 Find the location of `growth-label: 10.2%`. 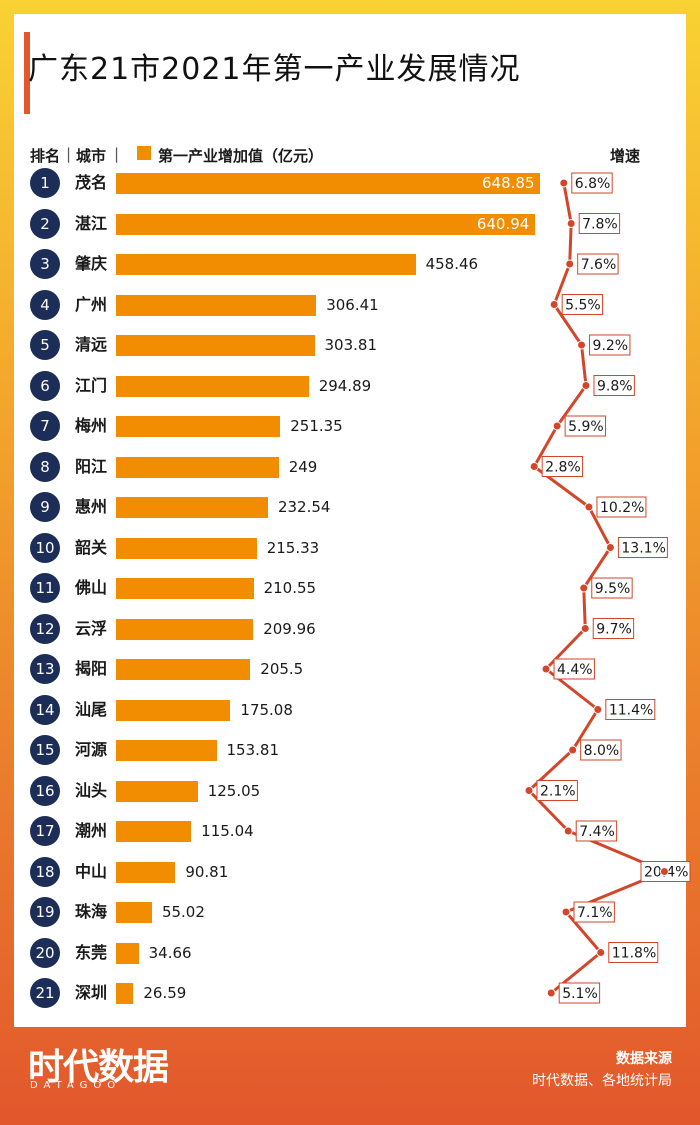

growth-label: 10.2% is located at coordinates (622, 508).